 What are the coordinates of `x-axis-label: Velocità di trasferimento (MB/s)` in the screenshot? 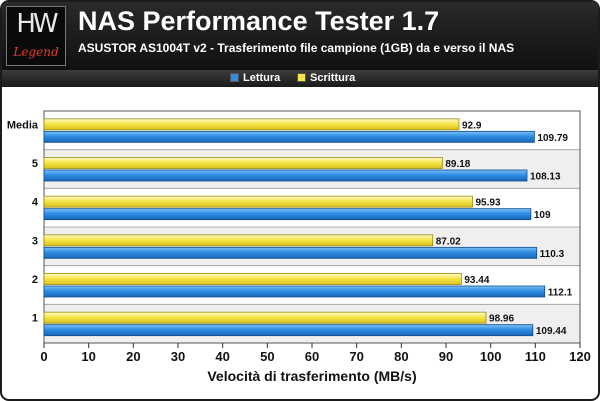 It's located at (311, 376).